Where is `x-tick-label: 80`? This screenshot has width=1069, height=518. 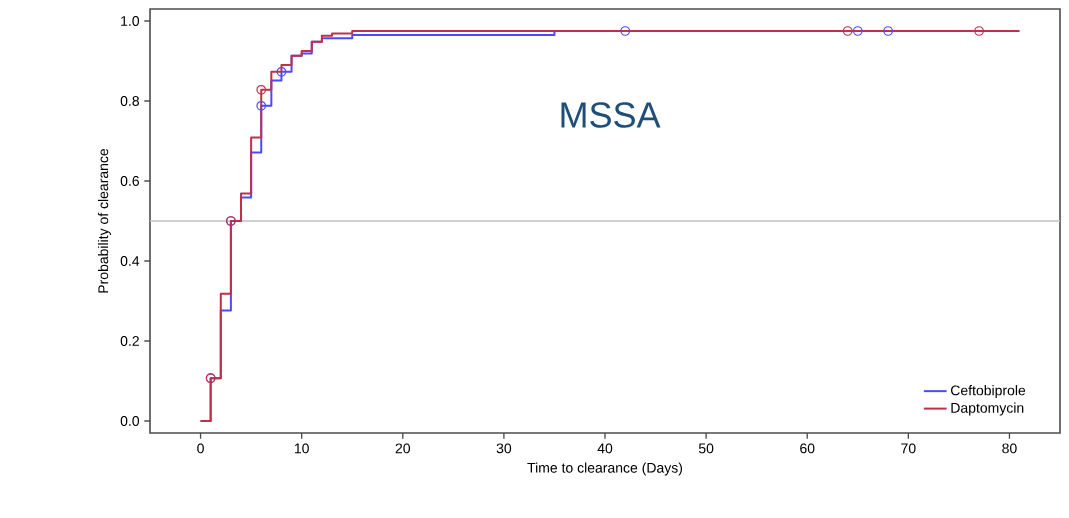
x-tick-label: 80 is located at coordinates (1009, 448).